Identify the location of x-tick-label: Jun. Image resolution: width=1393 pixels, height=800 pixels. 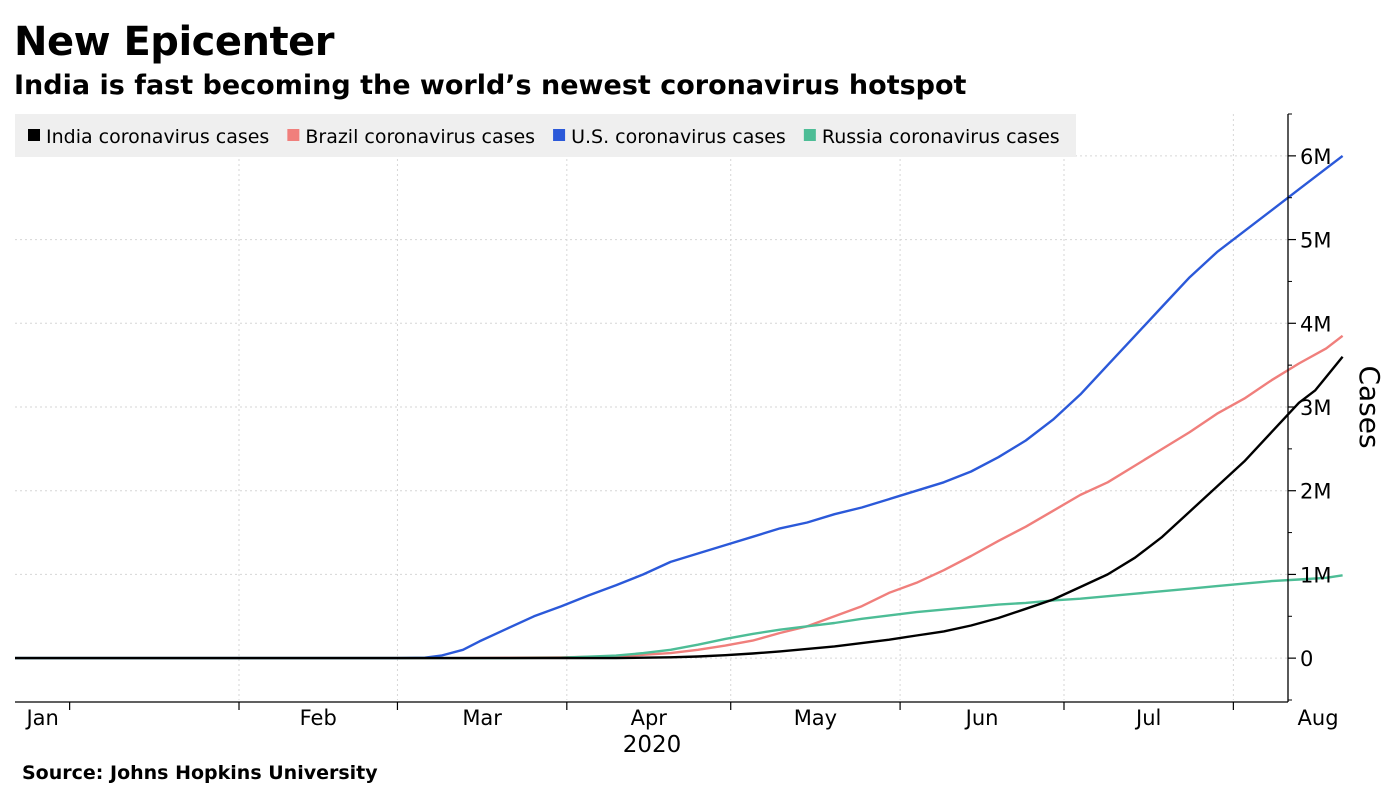
(981, 718).